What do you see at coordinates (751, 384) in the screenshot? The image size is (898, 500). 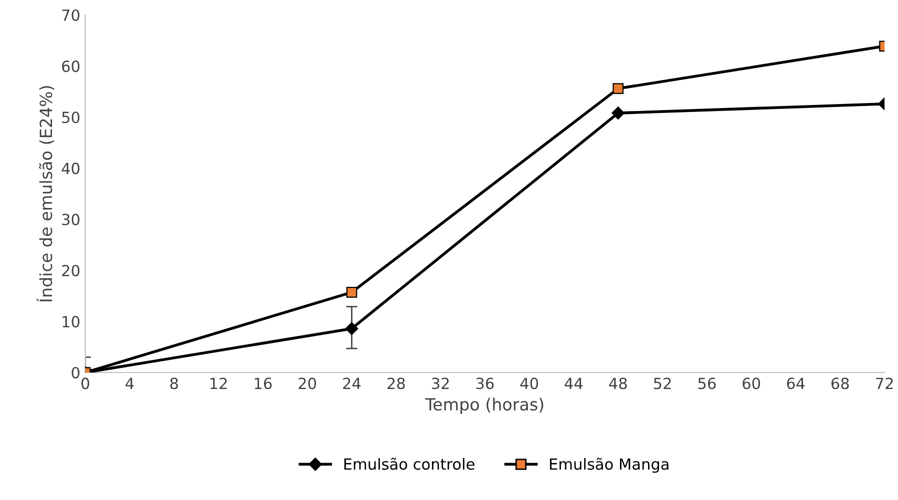 I see `x-tick-label: 60` at bounding box center [751, 384].